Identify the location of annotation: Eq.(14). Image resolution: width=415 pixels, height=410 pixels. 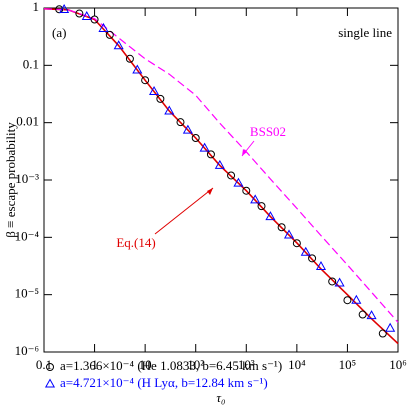
(135, 242).